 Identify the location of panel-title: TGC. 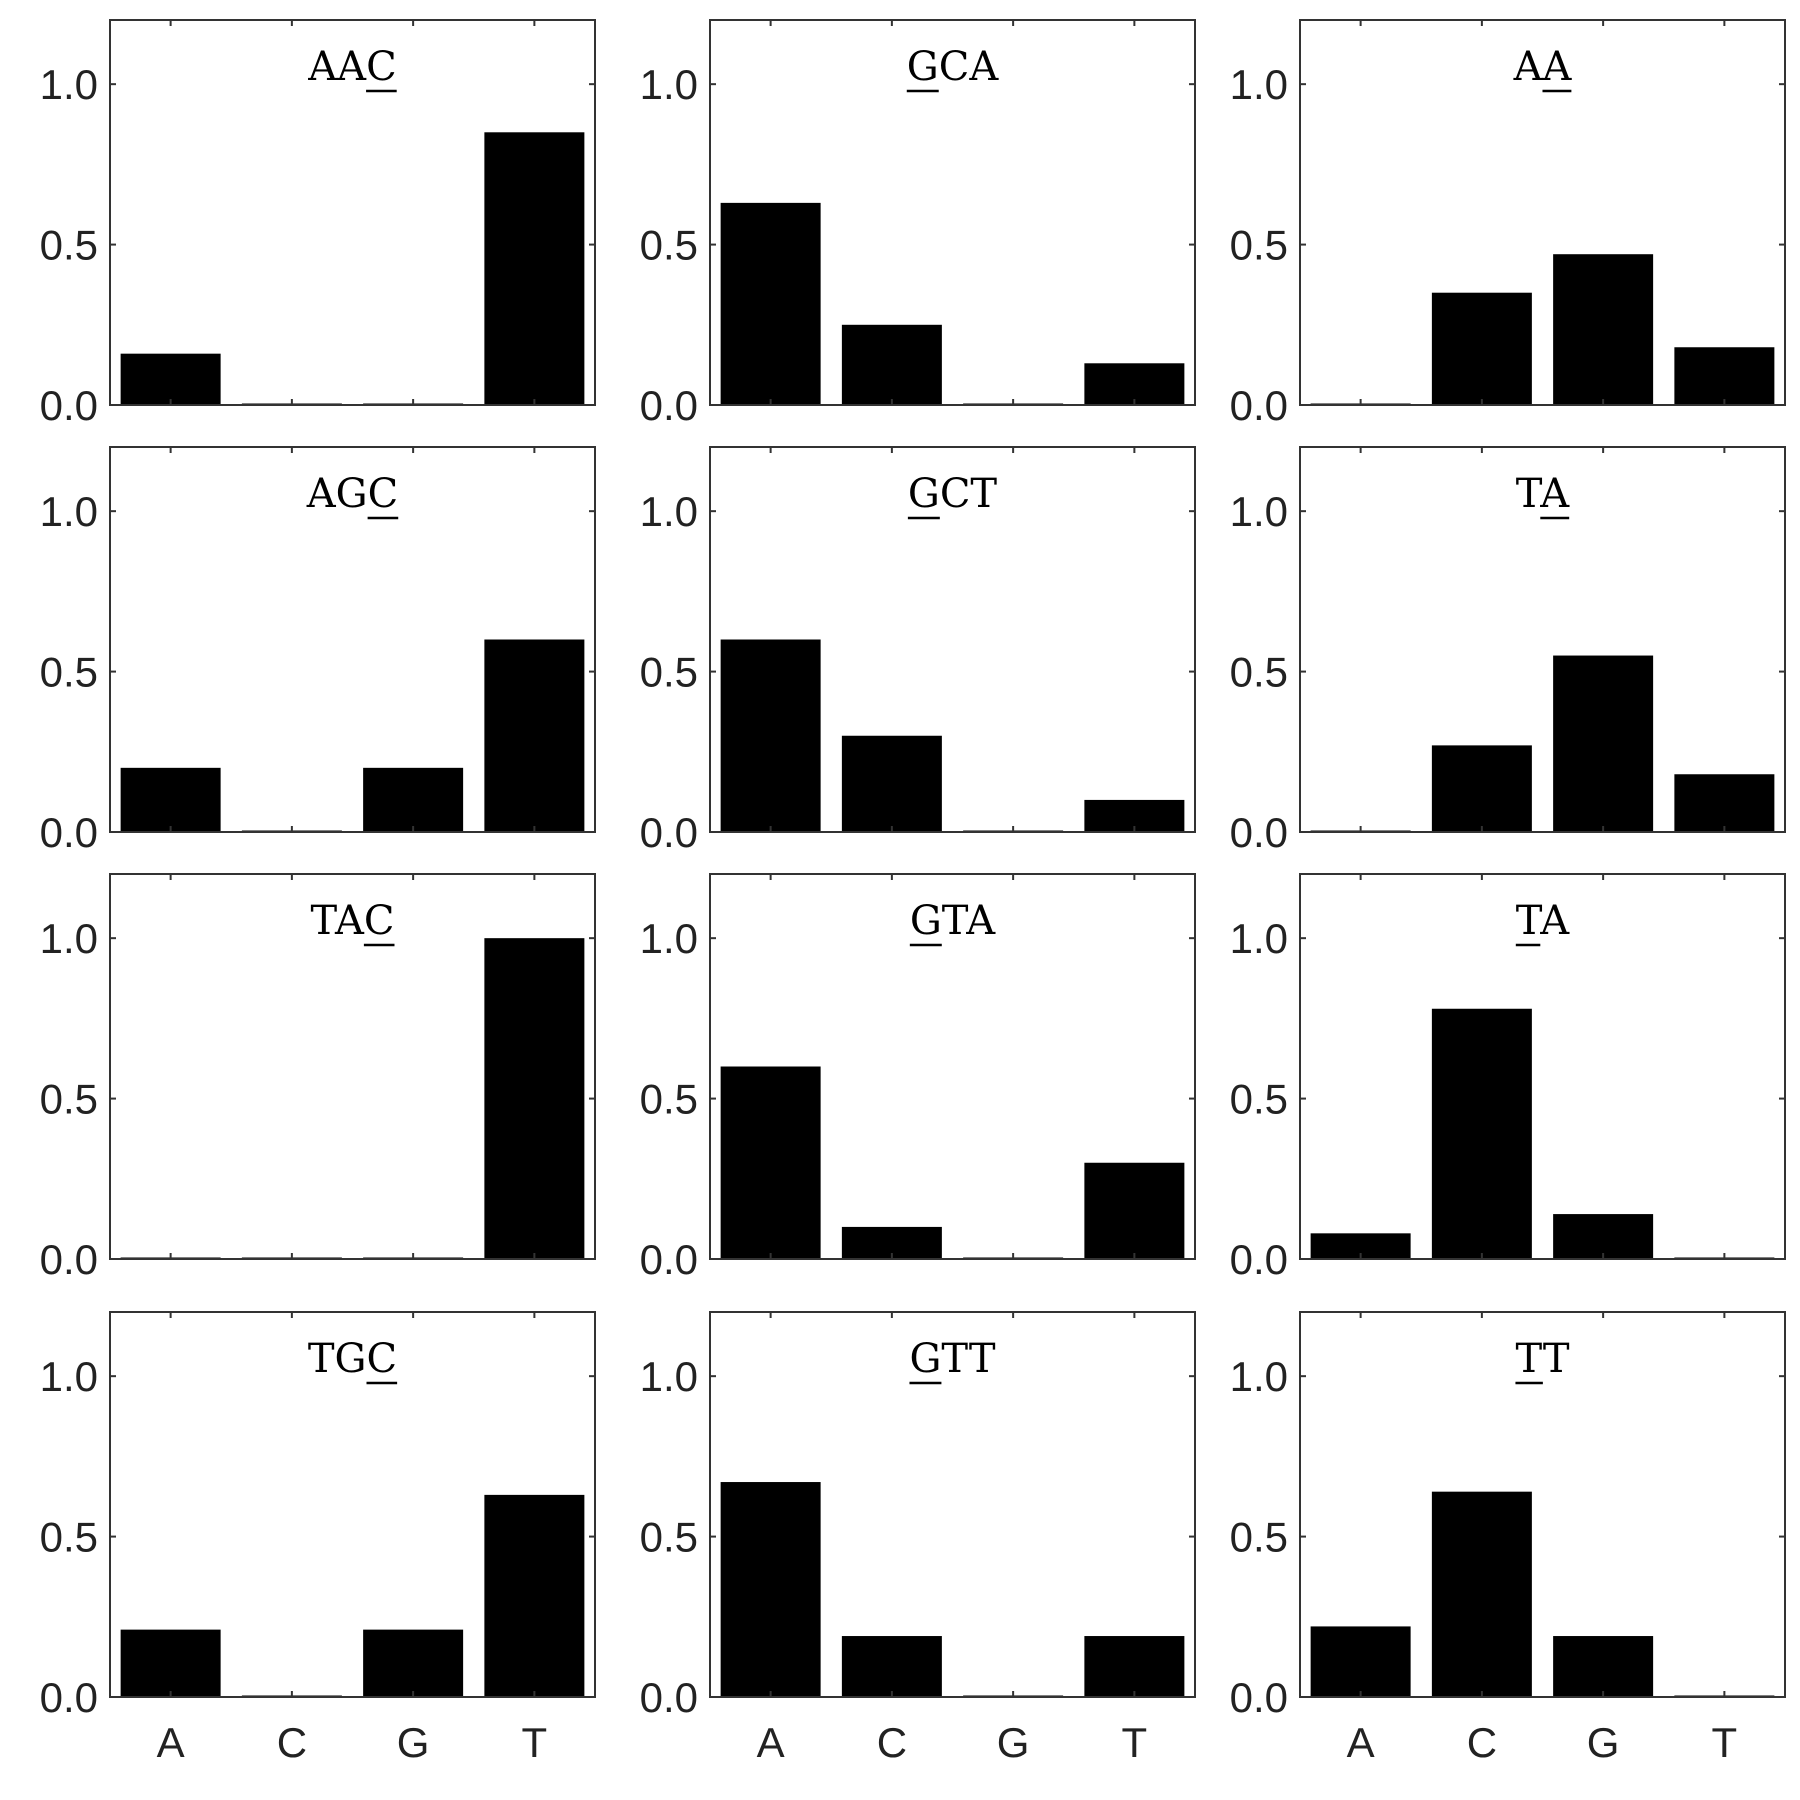
(352, 1359).